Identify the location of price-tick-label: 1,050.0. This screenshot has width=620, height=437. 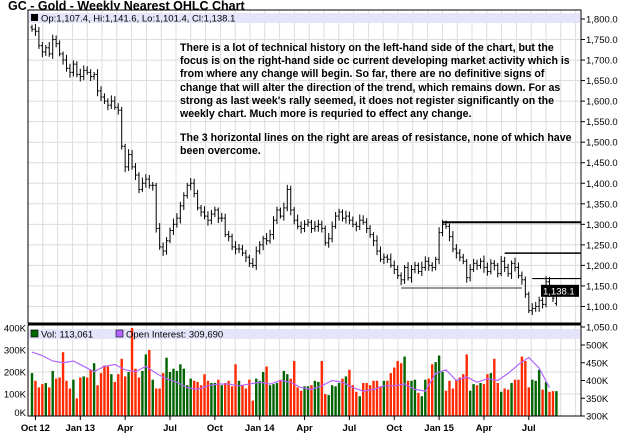
(602, 328).